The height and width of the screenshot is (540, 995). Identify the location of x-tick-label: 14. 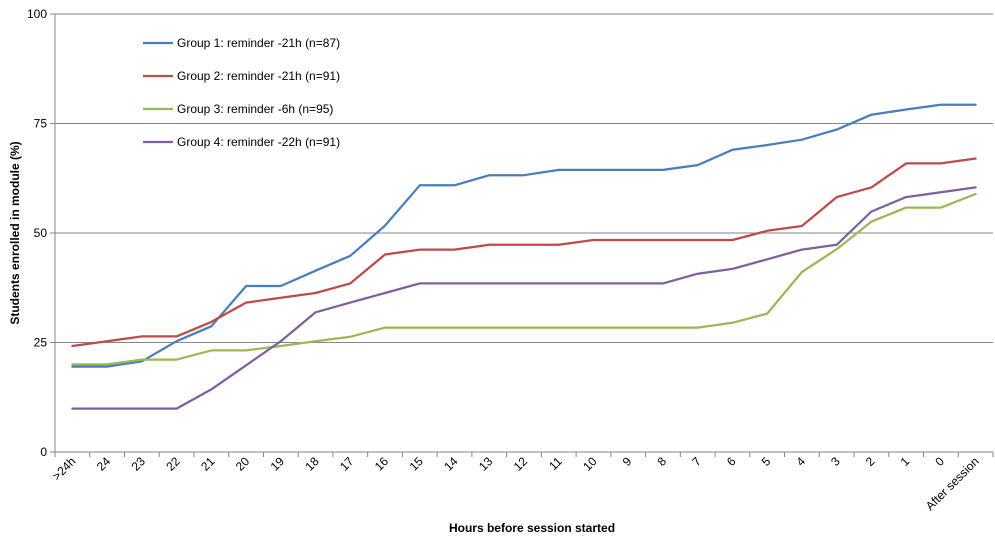
(451, 464).